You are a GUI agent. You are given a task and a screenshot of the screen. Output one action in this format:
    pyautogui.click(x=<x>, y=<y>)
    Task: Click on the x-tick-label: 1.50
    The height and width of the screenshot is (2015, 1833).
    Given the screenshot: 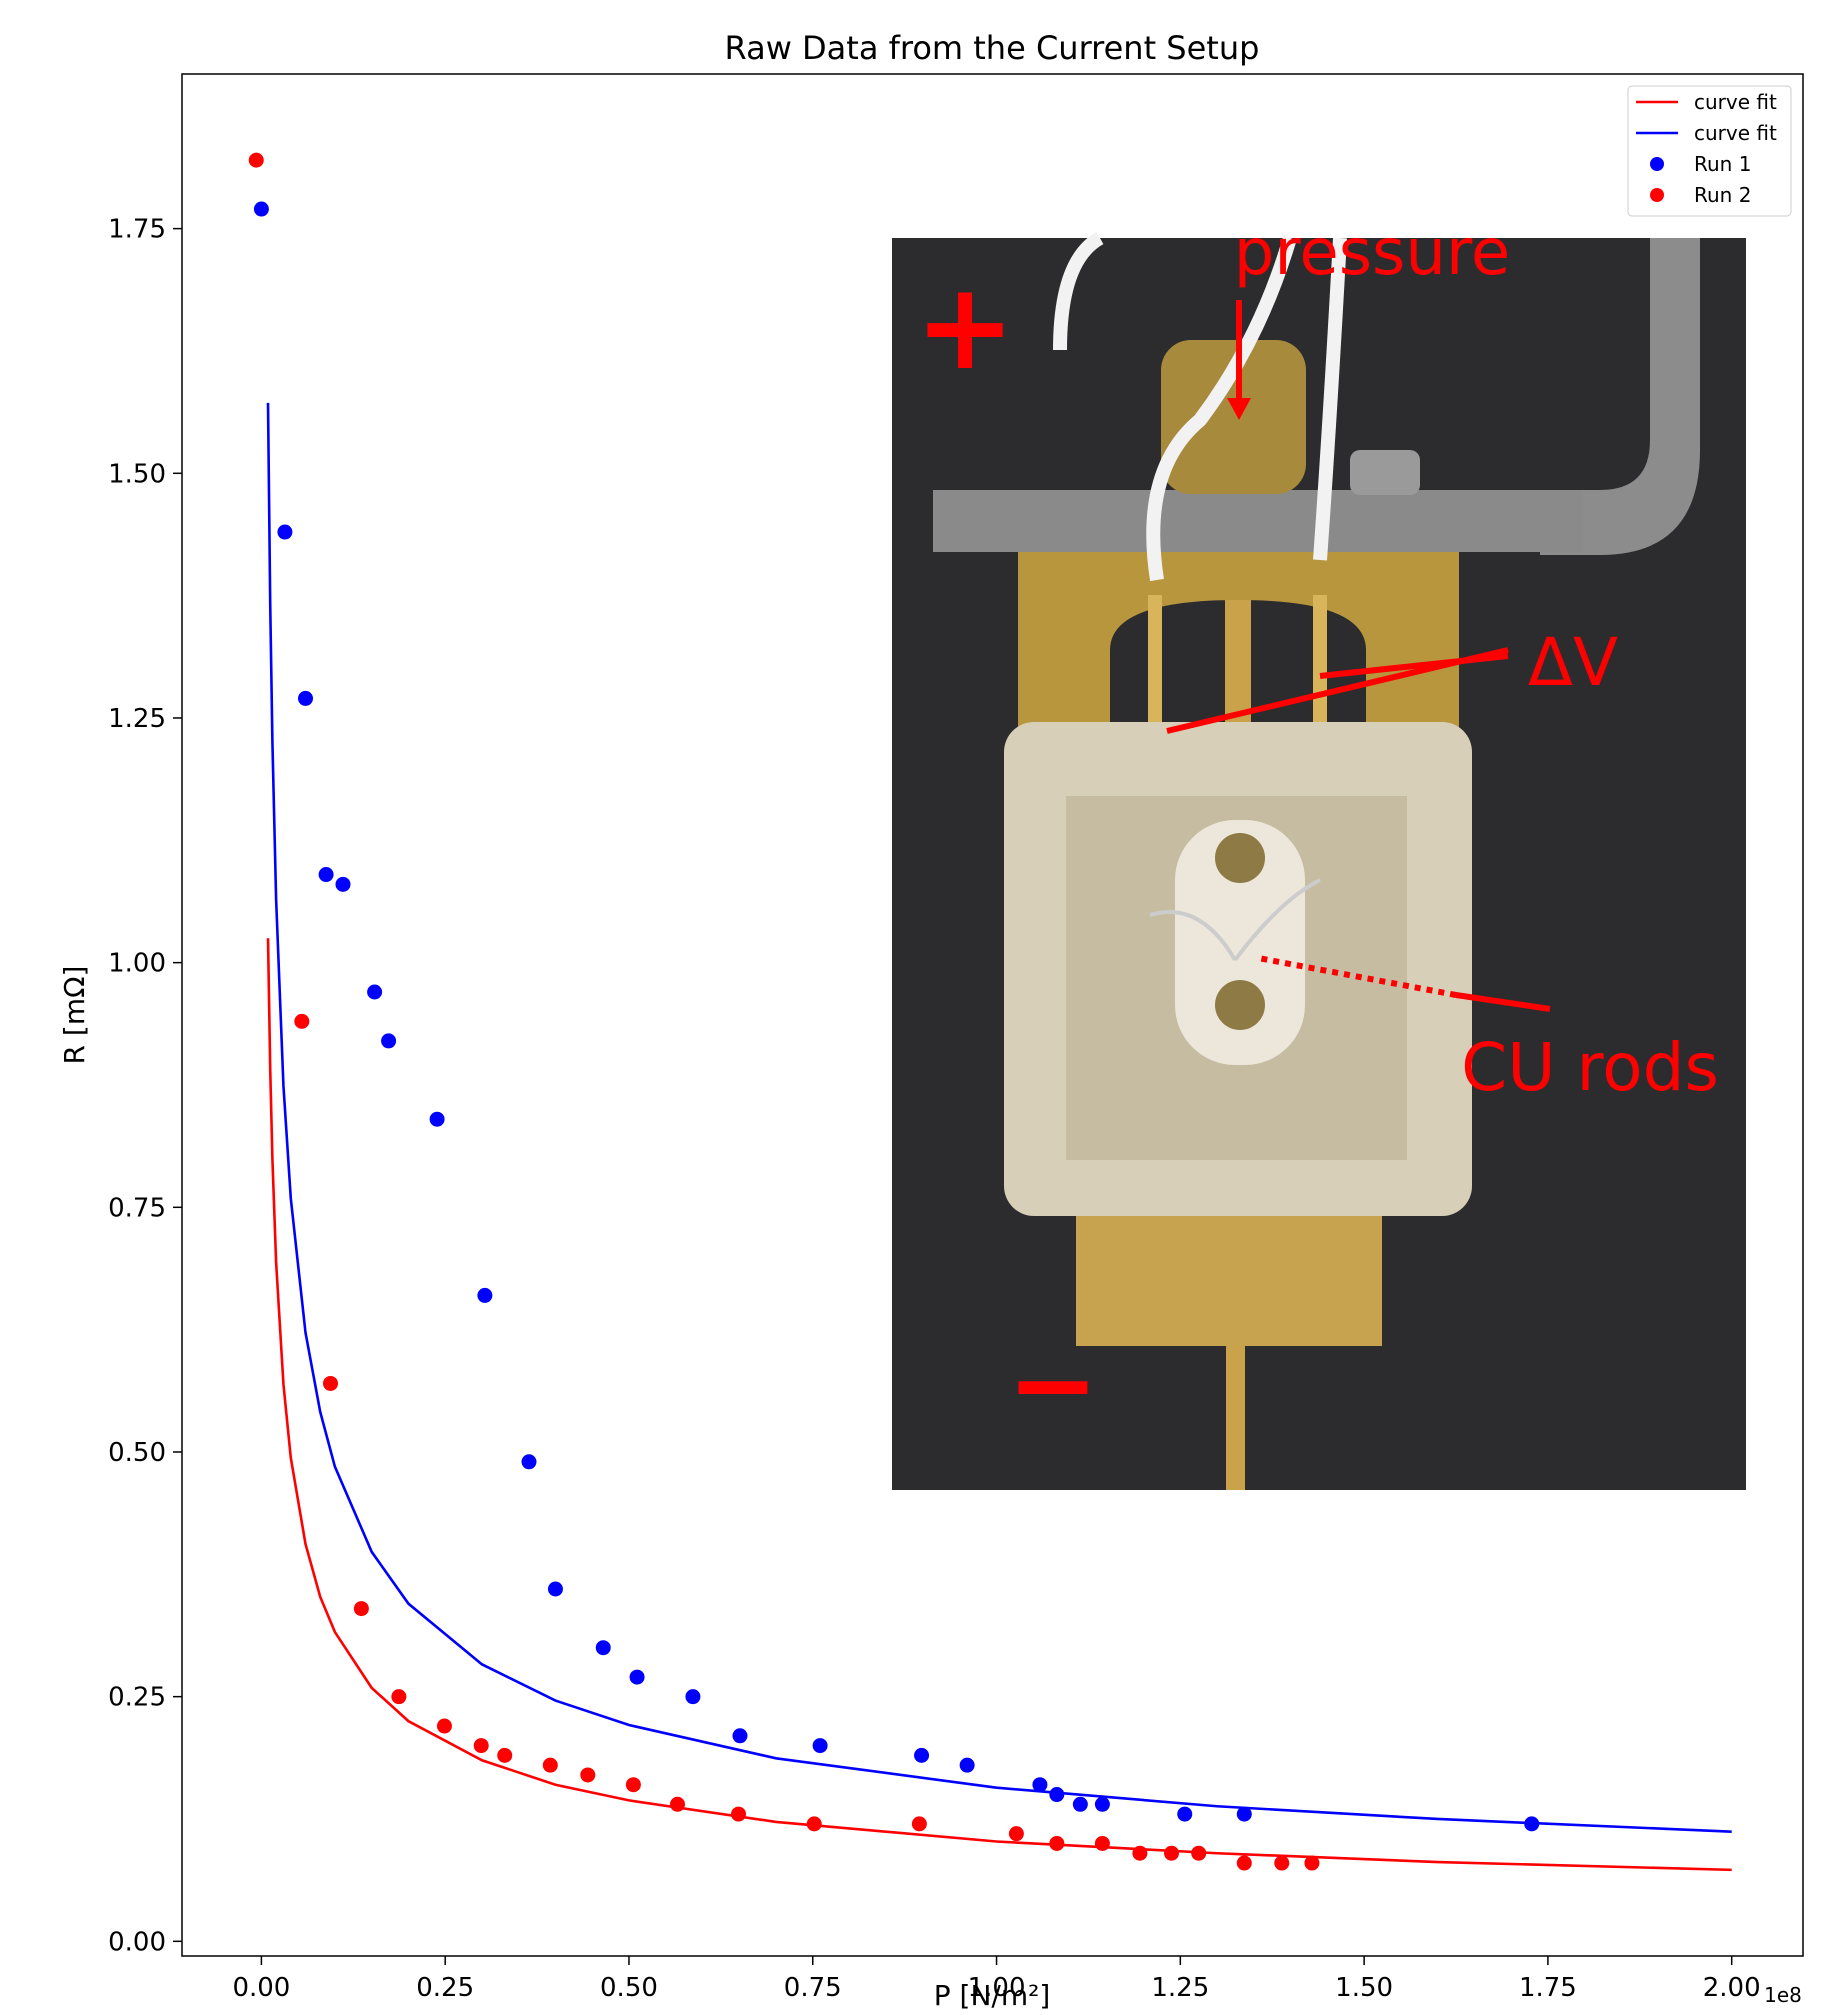 What is the action you would take?
    pyautogui.click(x=1364, y=1988)
    